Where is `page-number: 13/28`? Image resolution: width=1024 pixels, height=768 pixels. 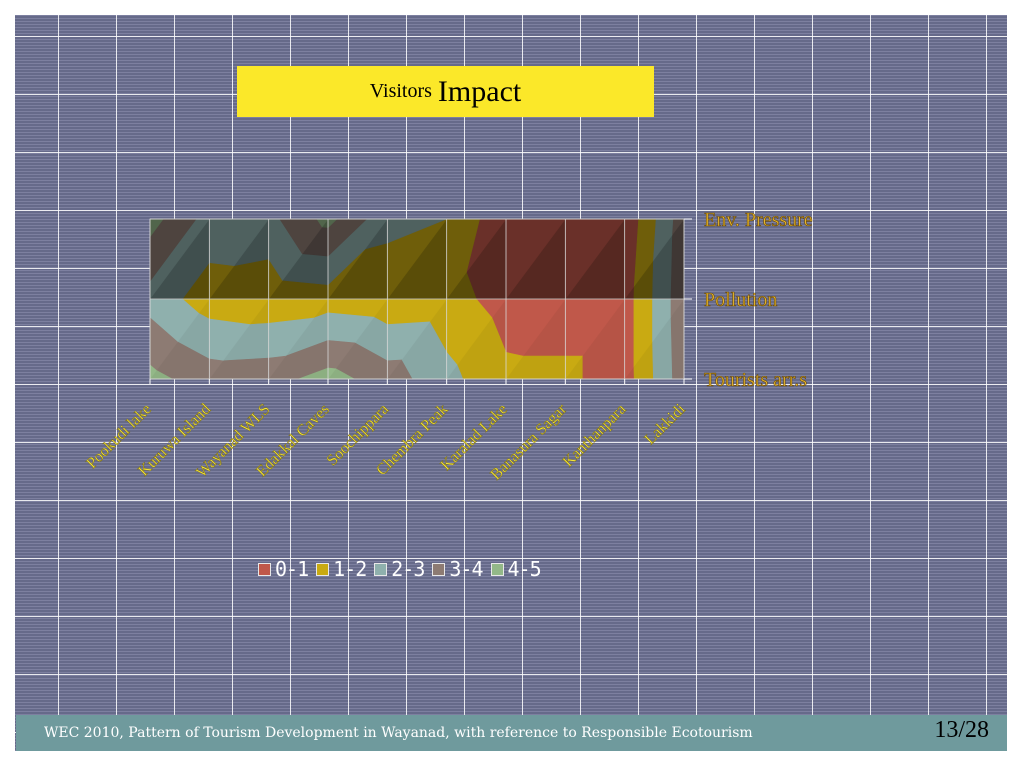 page-number: 13/28 is located at coordinates (961, 730).